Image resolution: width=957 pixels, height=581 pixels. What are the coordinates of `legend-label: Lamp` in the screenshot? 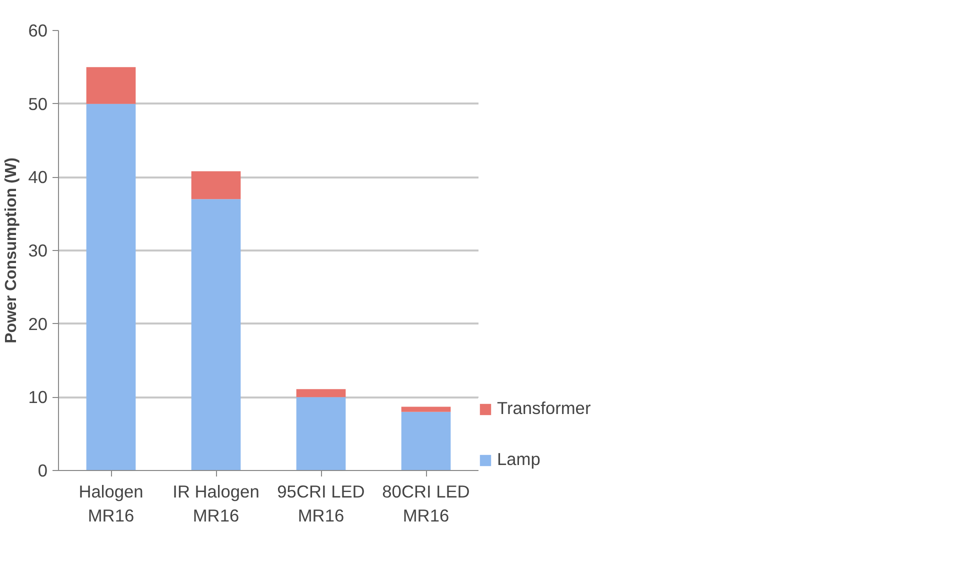 It's located at (519, 459).